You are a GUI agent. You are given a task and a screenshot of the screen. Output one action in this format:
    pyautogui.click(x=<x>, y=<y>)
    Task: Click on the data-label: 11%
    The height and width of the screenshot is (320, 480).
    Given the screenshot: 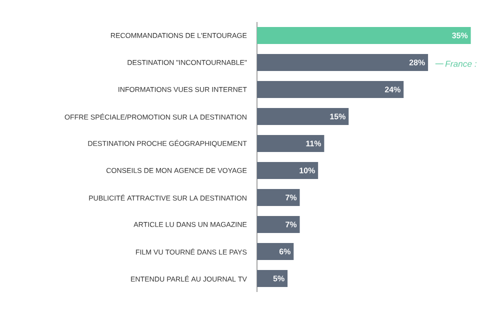 What is the action you would take?
    pyautogui.click(x=314, y=143)
    